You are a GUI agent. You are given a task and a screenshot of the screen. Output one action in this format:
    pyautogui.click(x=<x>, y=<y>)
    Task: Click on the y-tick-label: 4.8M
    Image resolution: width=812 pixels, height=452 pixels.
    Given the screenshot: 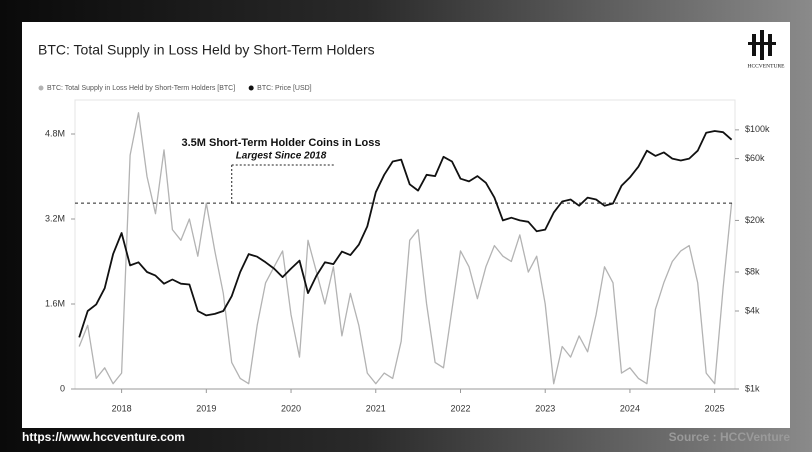 What is the action you would take?
    pyautogui.click(x=55, y=133)
    